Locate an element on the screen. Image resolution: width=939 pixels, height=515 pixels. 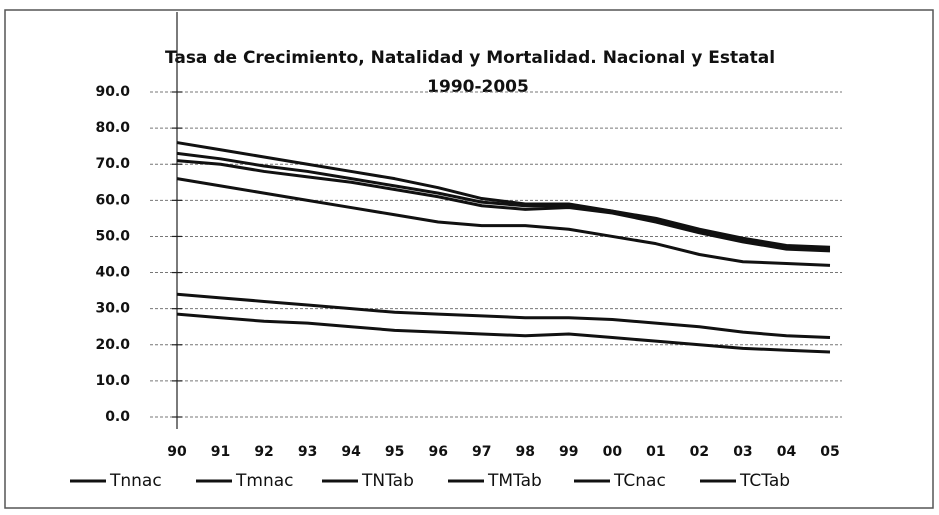
legend-label: Tmnac is located at coordinates (264, 481).